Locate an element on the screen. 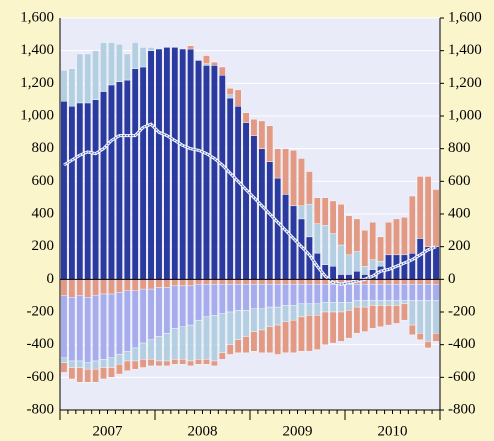  y2-tick-label: -600 is located at coordinates (462, 377).